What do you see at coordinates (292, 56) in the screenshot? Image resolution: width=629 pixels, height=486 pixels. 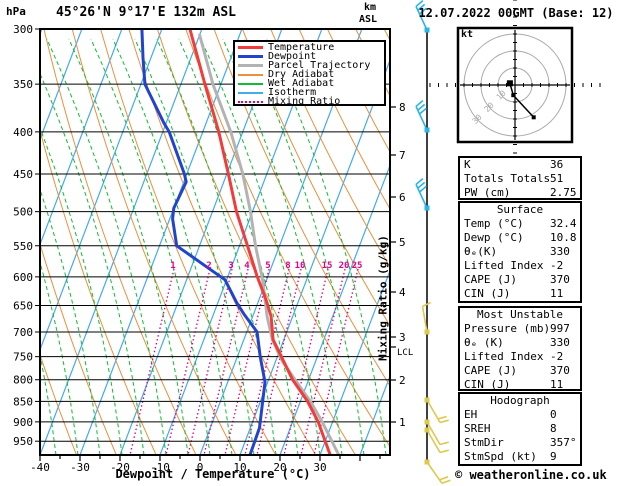 I see `legend-label: Dewpoint` at bounding box center [292, 56].